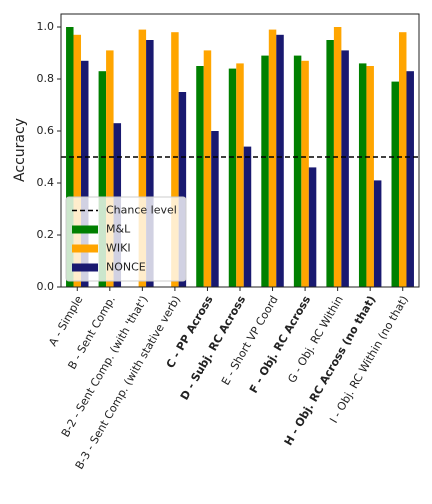 This screenshot has height=504, width=432. I want to click on y-tick-label: 0.0, so click(46, 286).